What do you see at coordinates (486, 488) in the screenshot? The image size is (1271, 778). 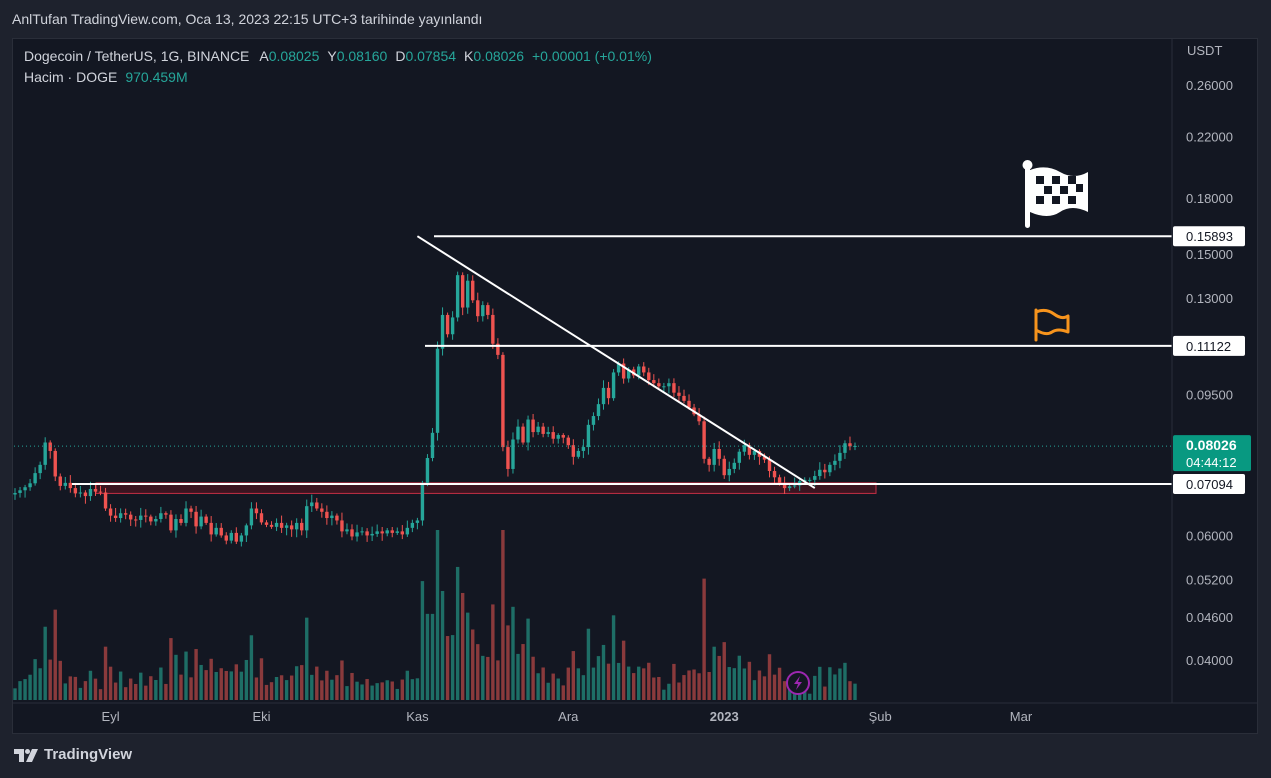 I see `support-zone` at bounding box center [486, 488].